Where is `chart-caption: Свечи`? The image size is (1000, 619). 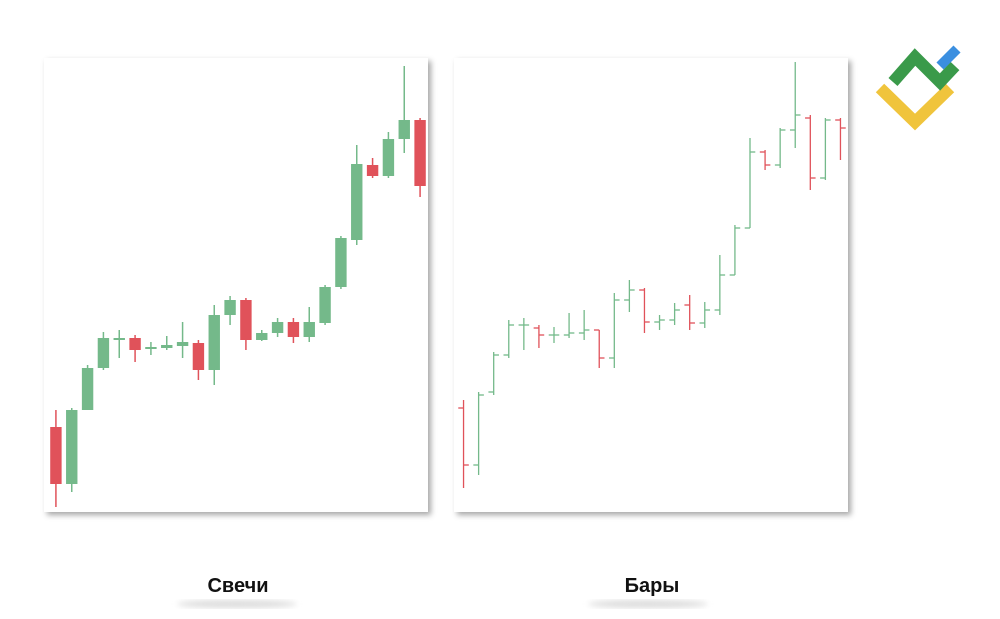
chart-caption: Свечи is located at coordinates (237, 586).